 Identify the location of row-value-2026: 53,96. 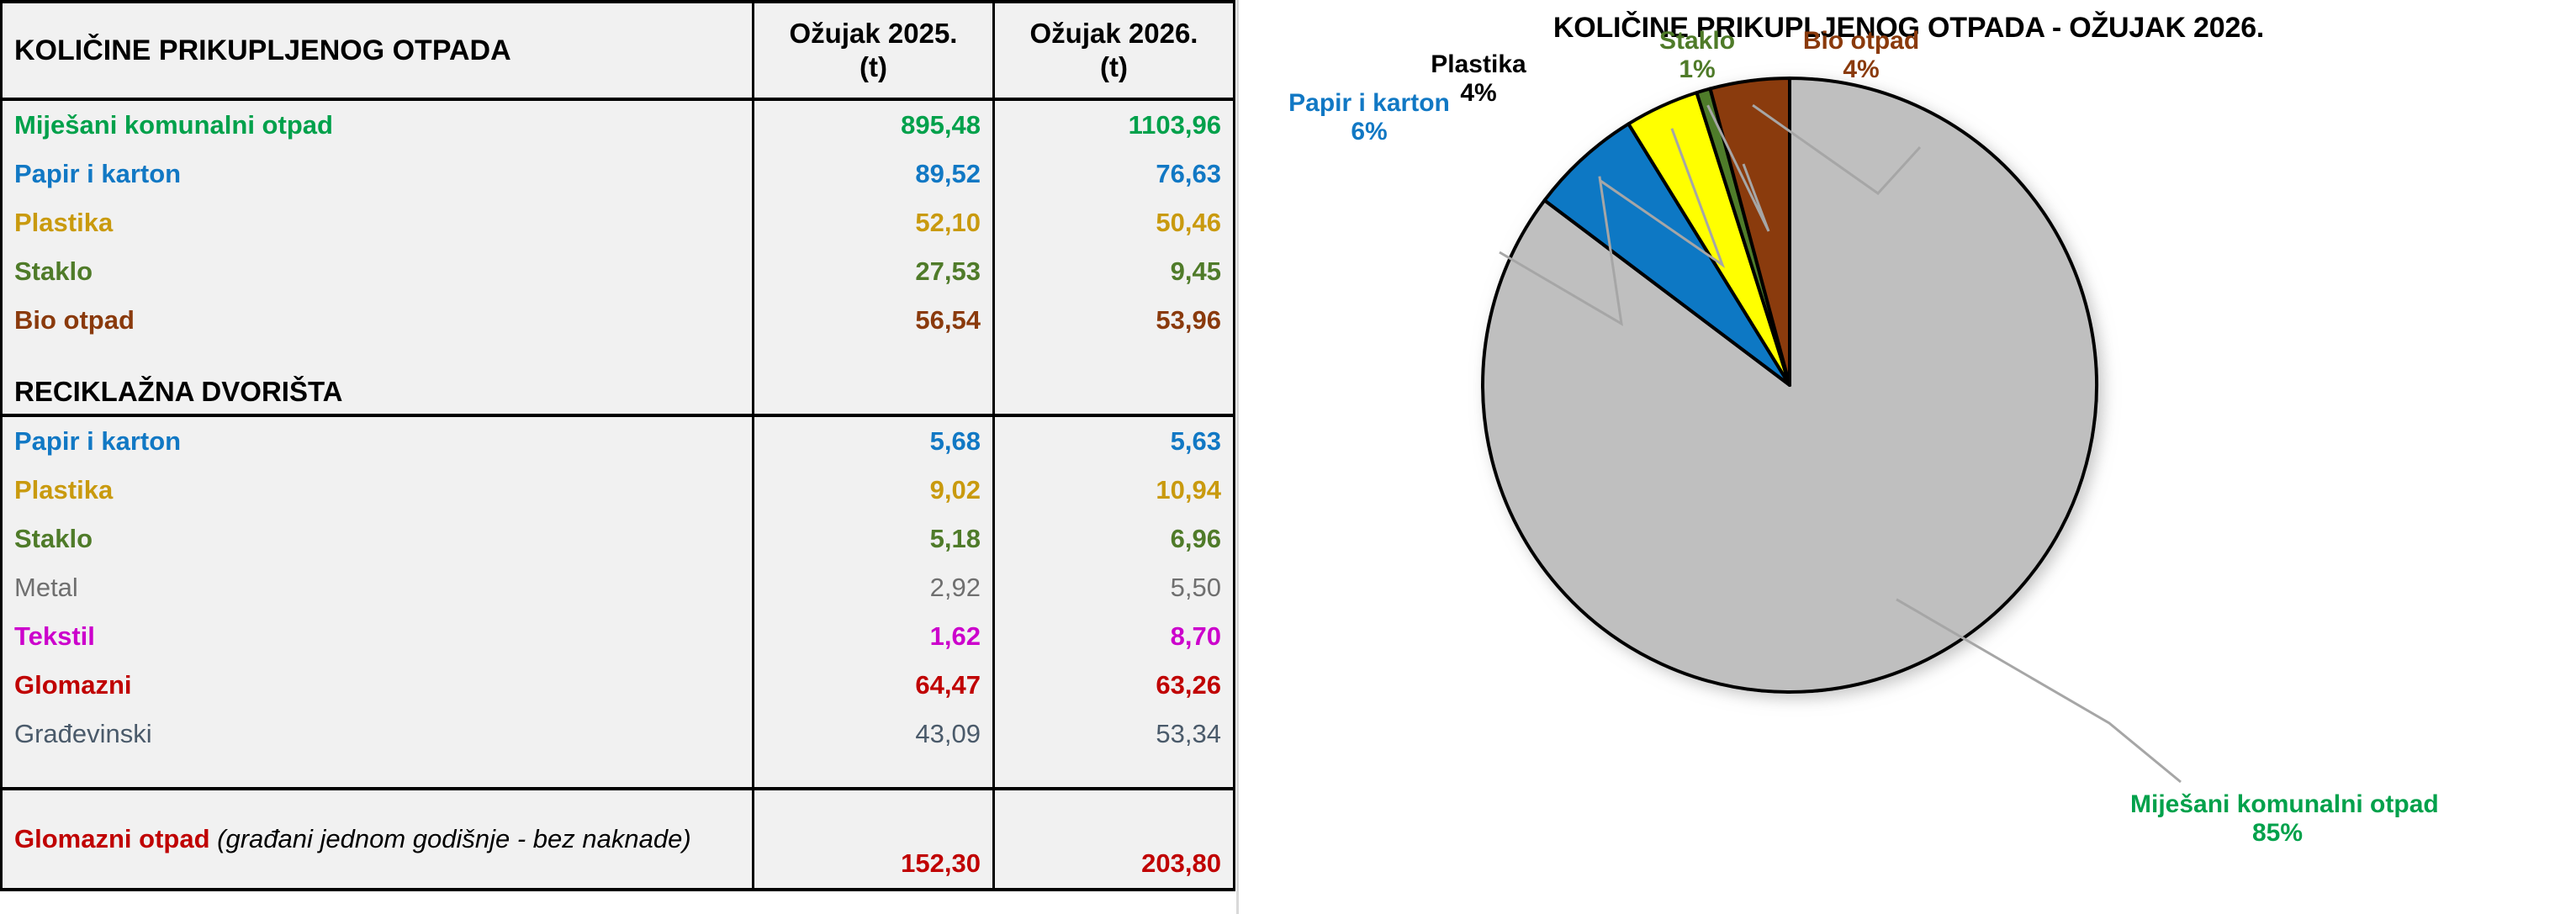
(1113, 321).